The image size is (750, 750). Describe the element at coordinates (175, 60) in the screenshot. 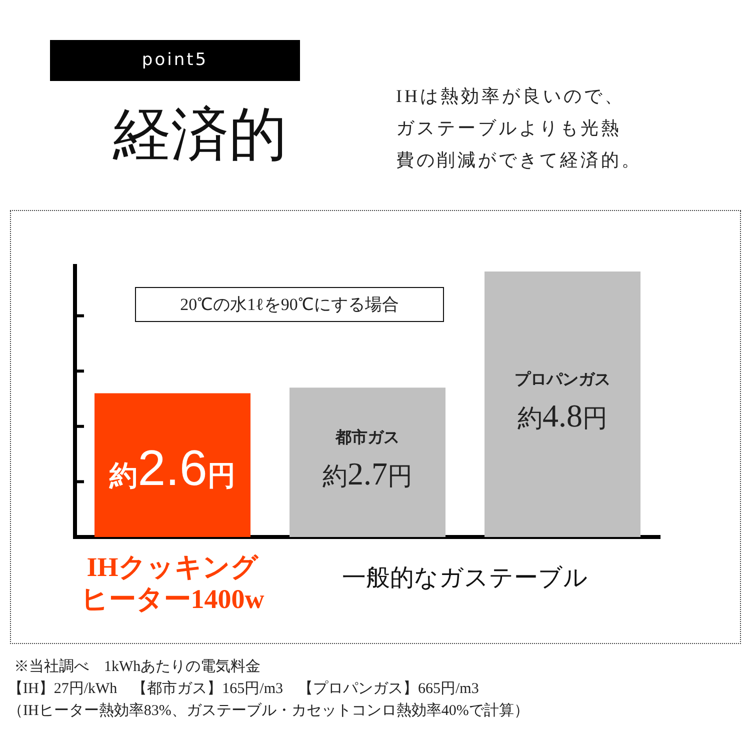

I see `text: point5` at that location.